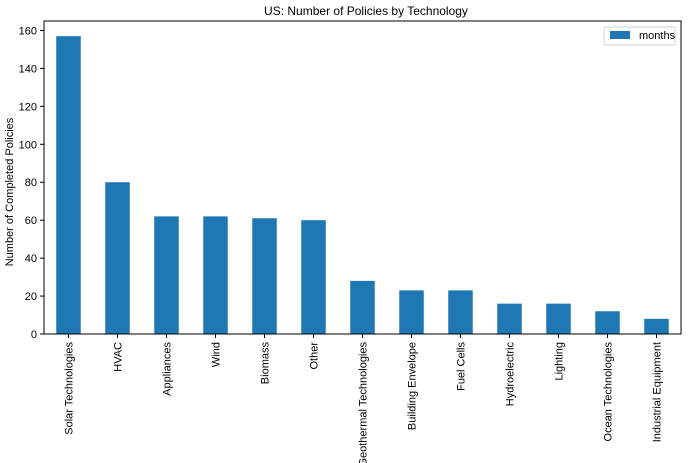  What do you see at coordinates (560, 361) in the screenshot?
I see `x-tick-label: Lighting` at bounding box center [560, 361].